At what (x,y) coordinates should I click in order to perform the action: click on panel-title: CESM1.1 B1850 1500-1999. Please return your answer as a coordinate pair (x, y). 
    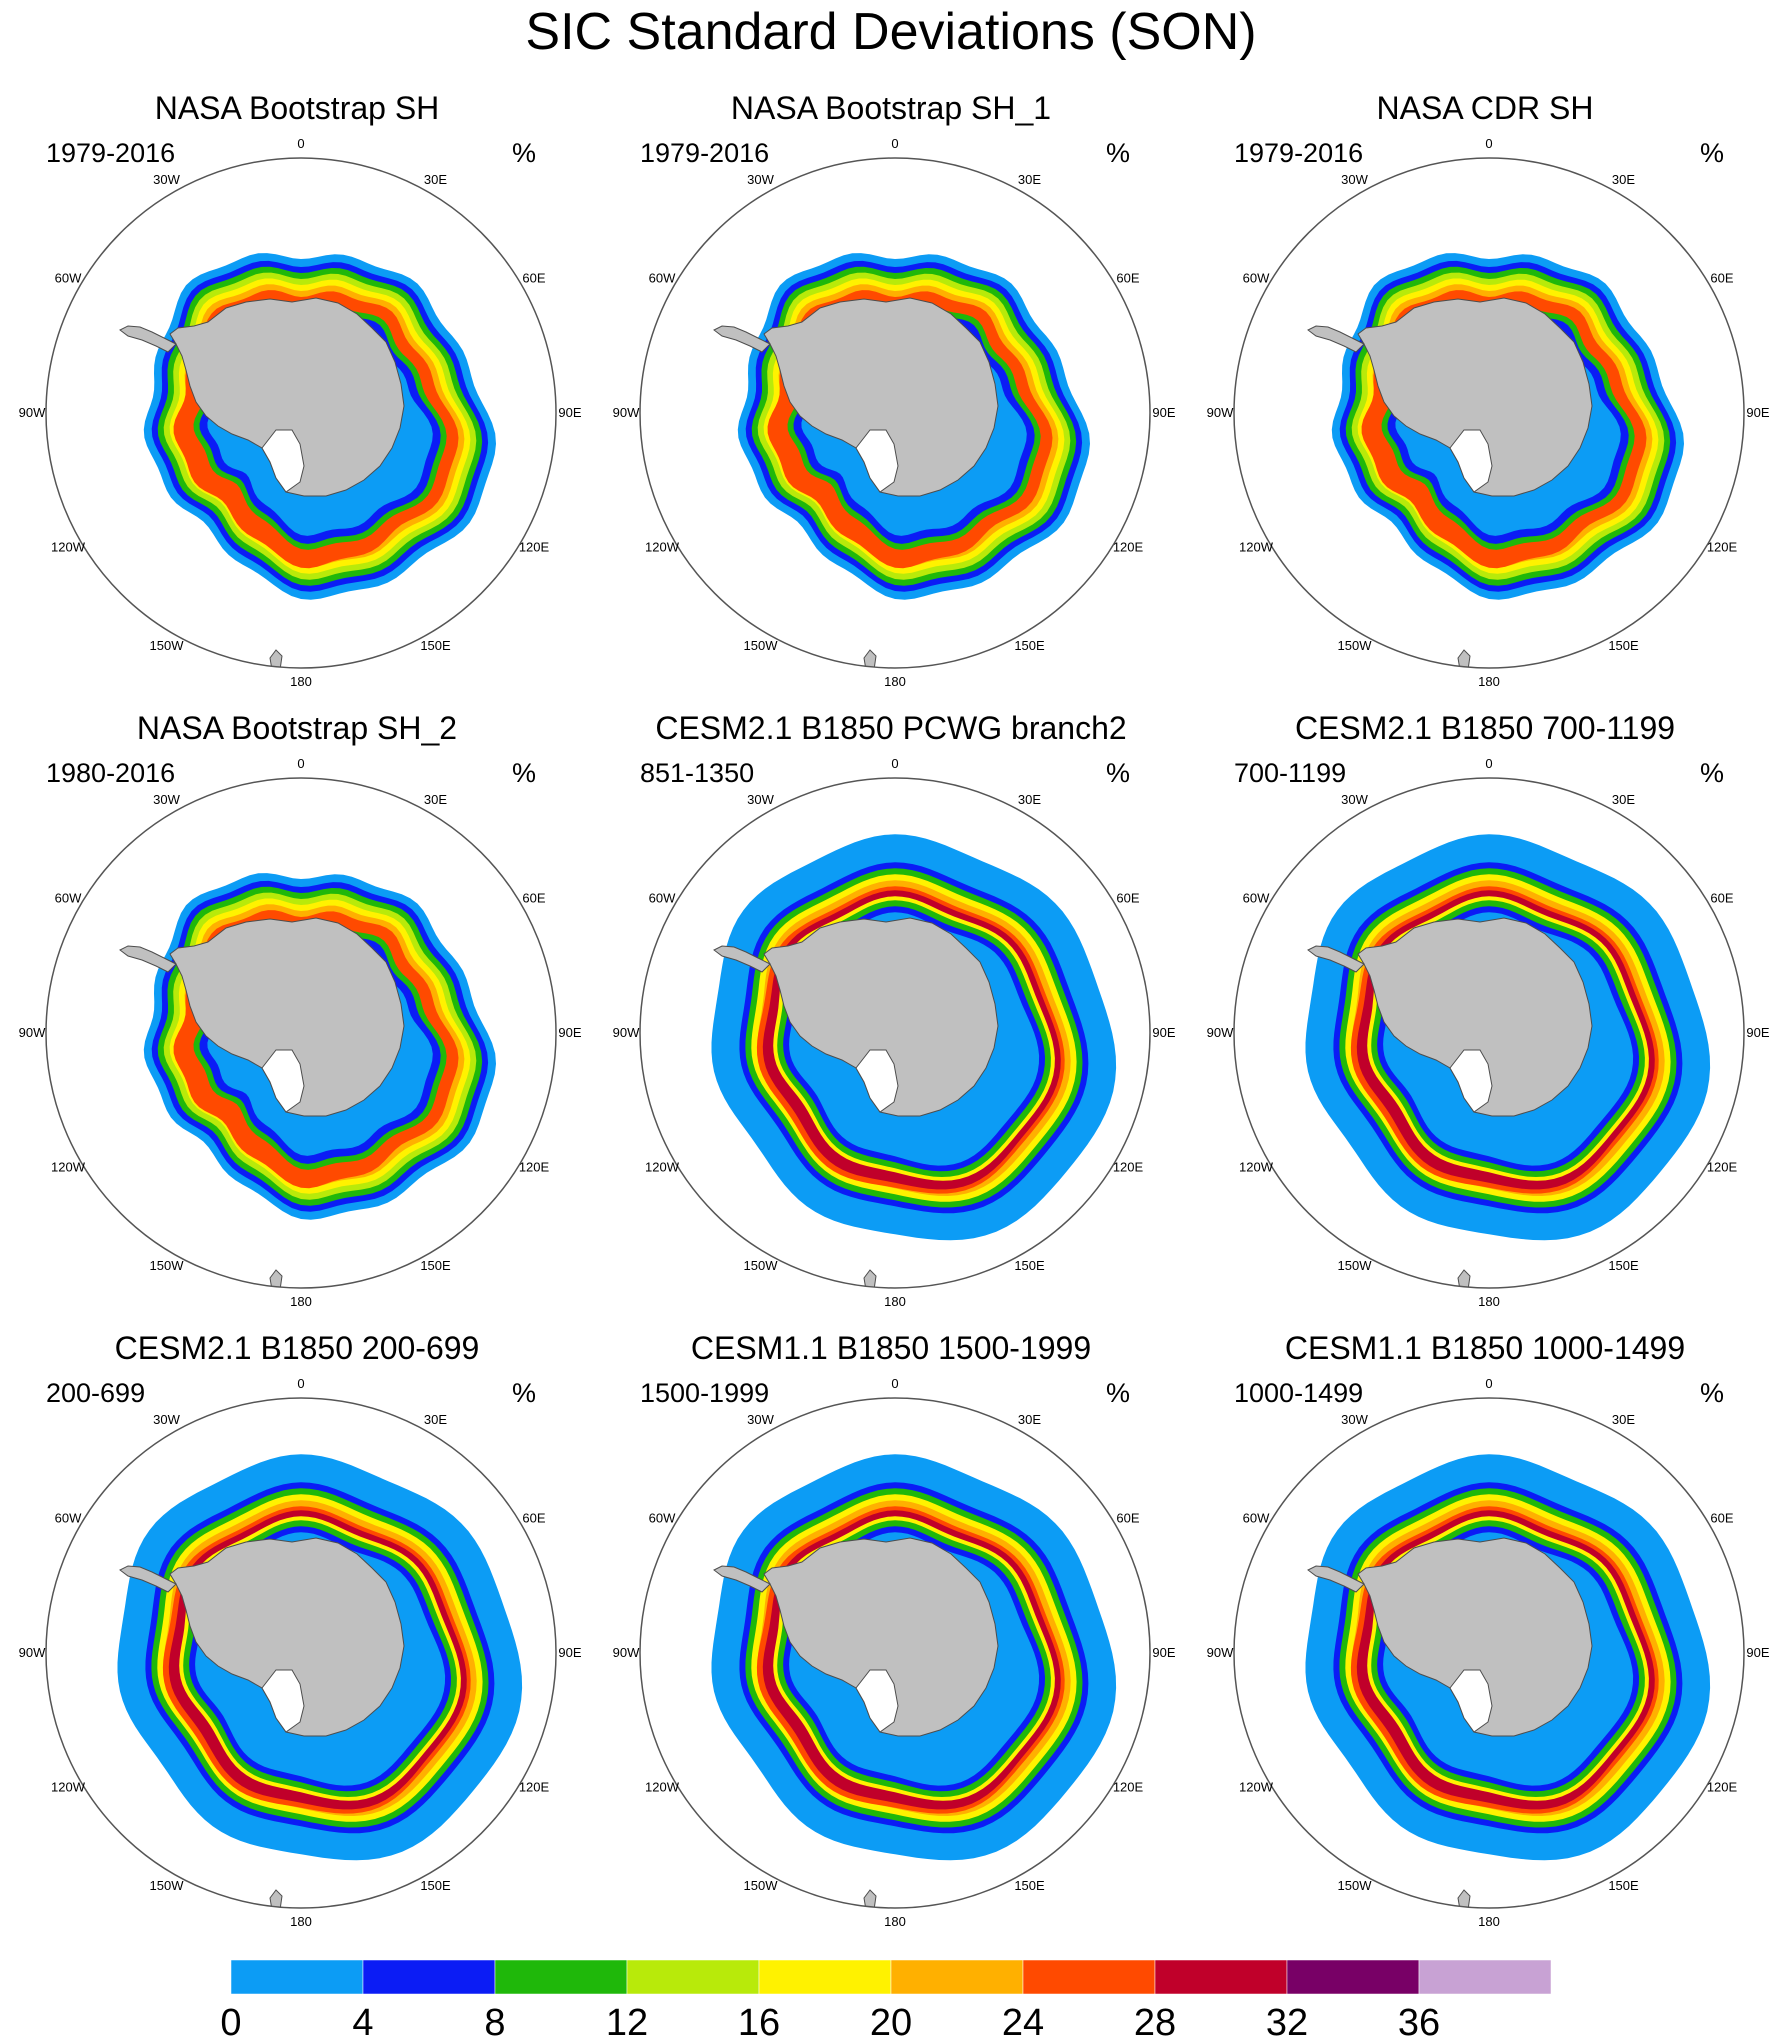
    Looking at the image, I should click on (891, 1348).